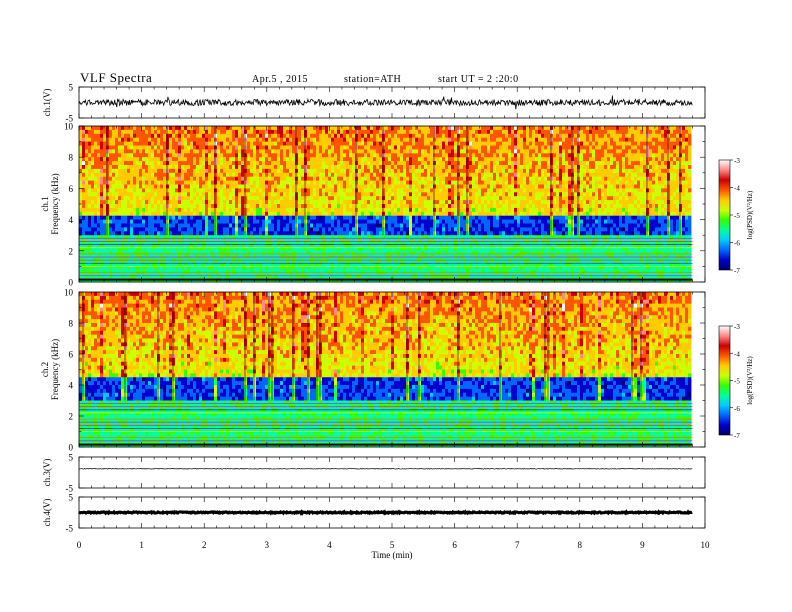 This screenshot has width=792, height=612. I want to click on ch1-waveform, so click(385, 102).